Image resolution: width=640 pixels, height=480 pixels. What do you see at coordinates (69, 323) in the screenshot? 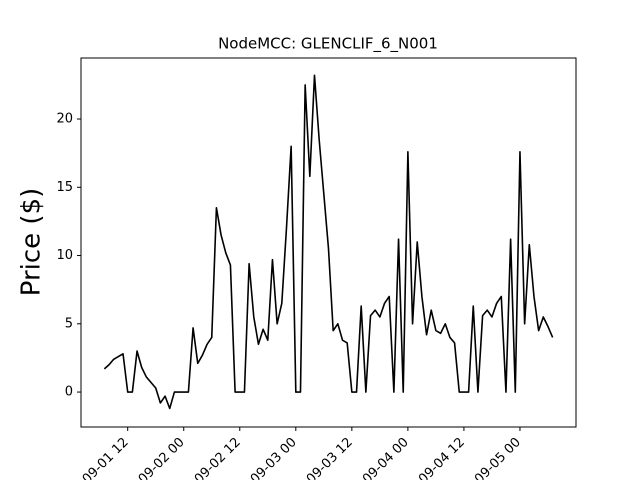
I see `y-tick-label: 5` at bounding box center [69, 323].